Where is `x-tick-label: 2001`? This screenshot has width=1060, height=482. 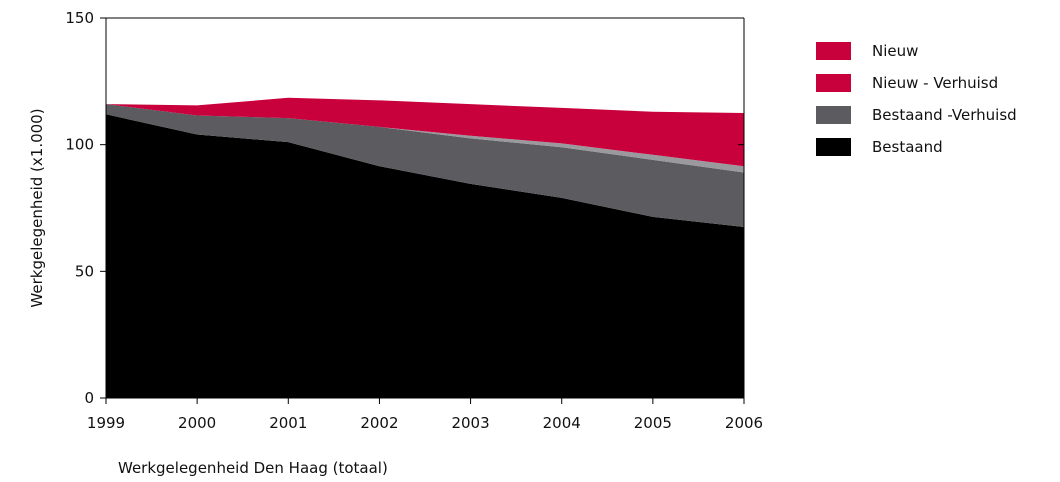
x-tick-label: 2001 is located at coordinates (288, 423).